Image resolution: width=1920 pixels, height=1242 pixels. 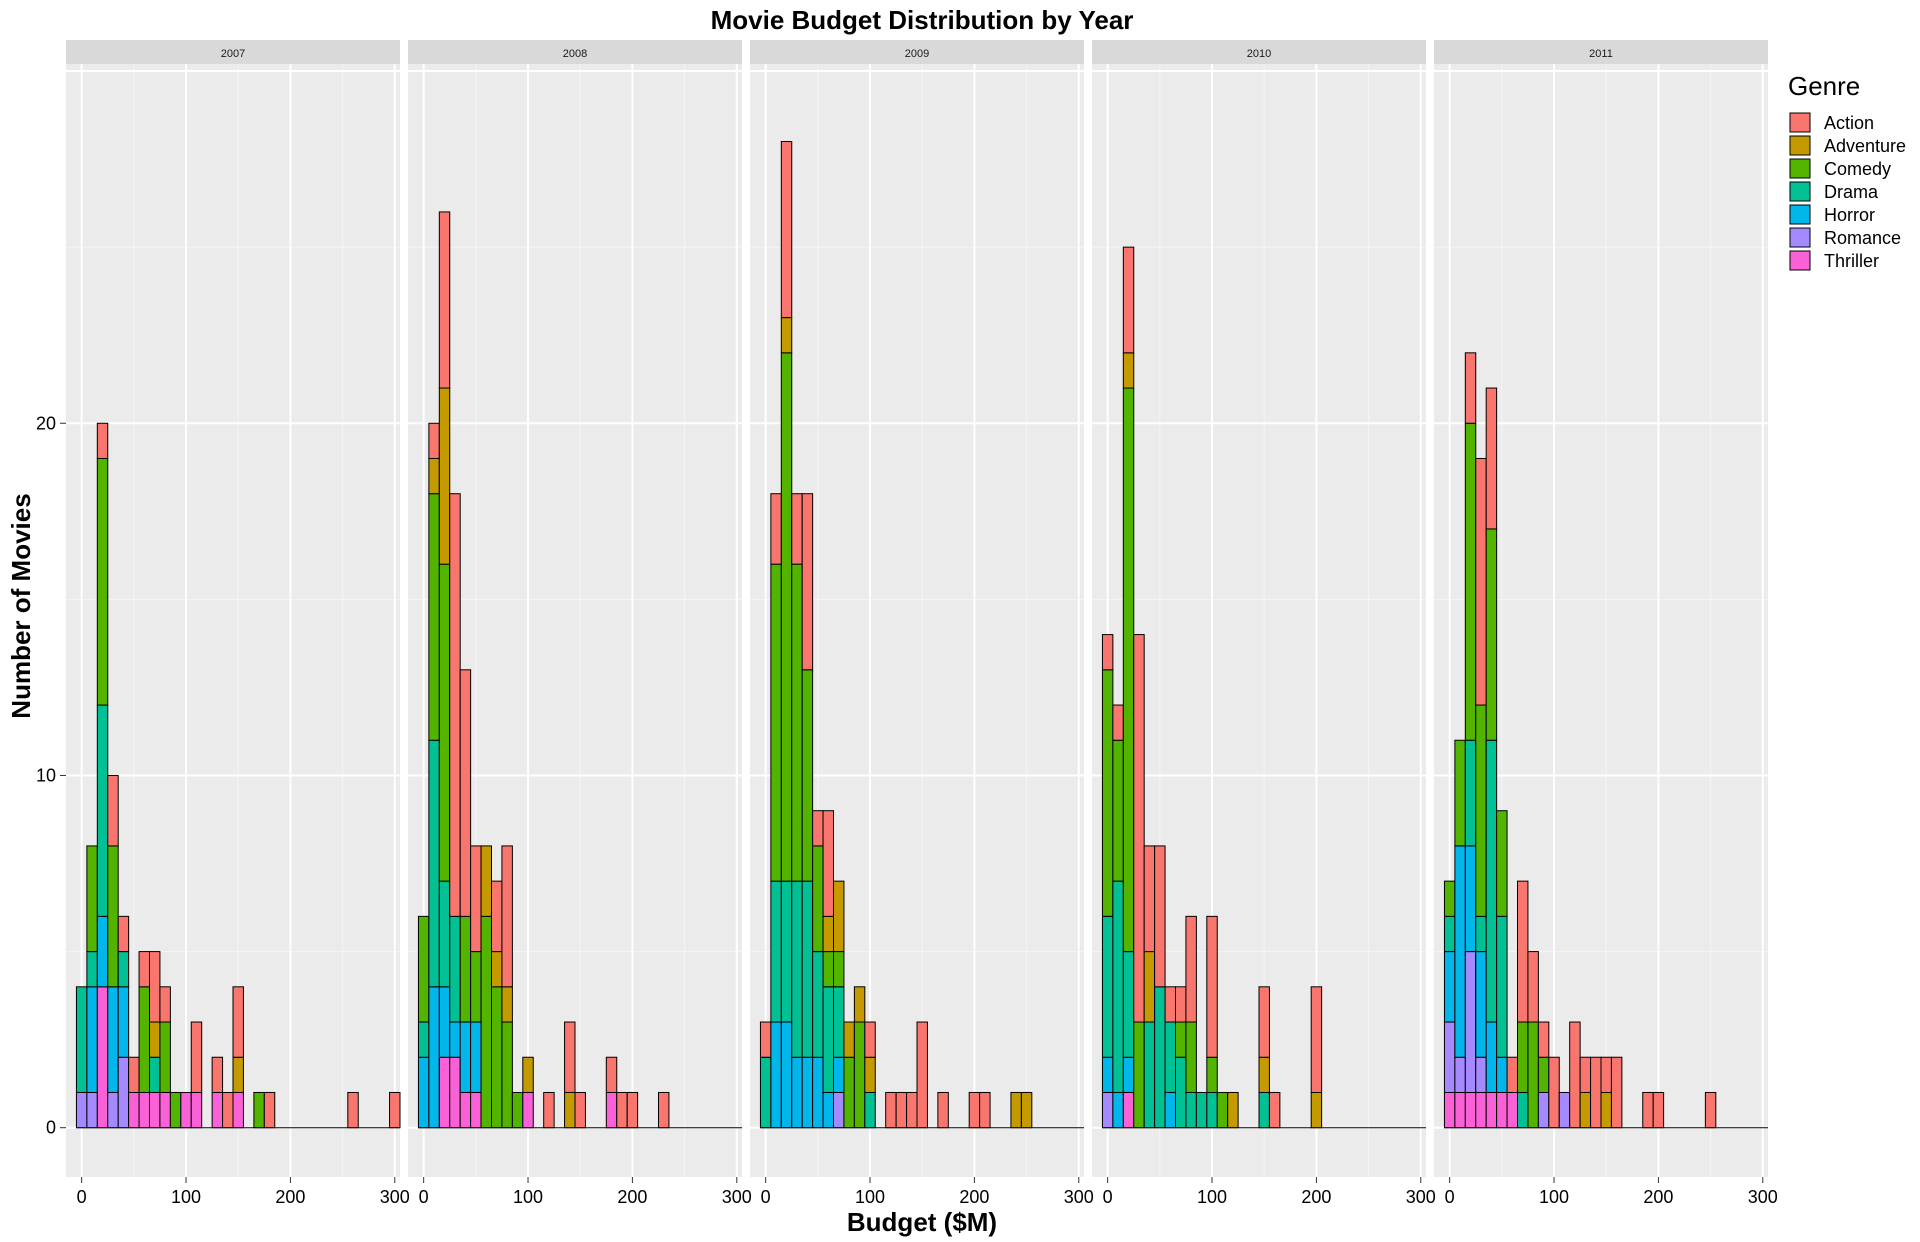 What do you see at coordinates (233, 54) in the screenshot?
I see `facet-strip-label: 2007` at bounding box center [233, 54].